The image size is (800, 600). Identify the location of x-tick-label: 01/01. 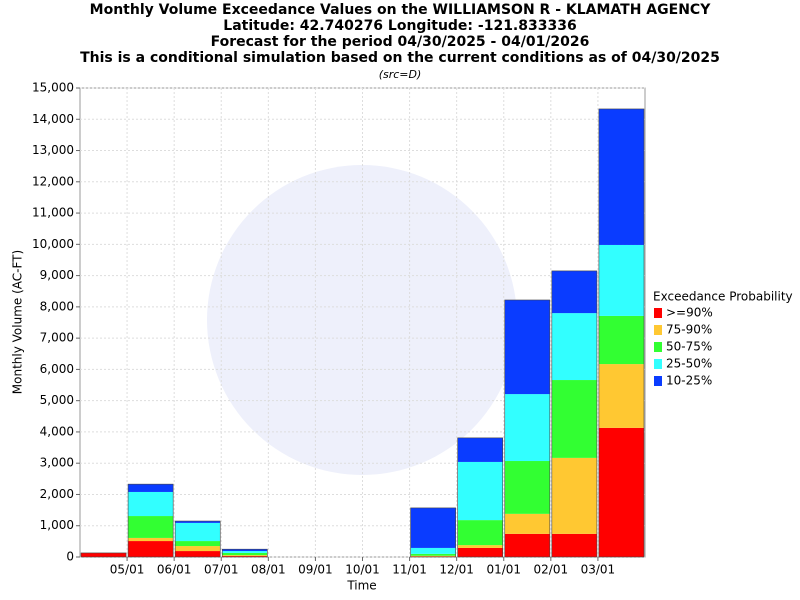
(503, 570).